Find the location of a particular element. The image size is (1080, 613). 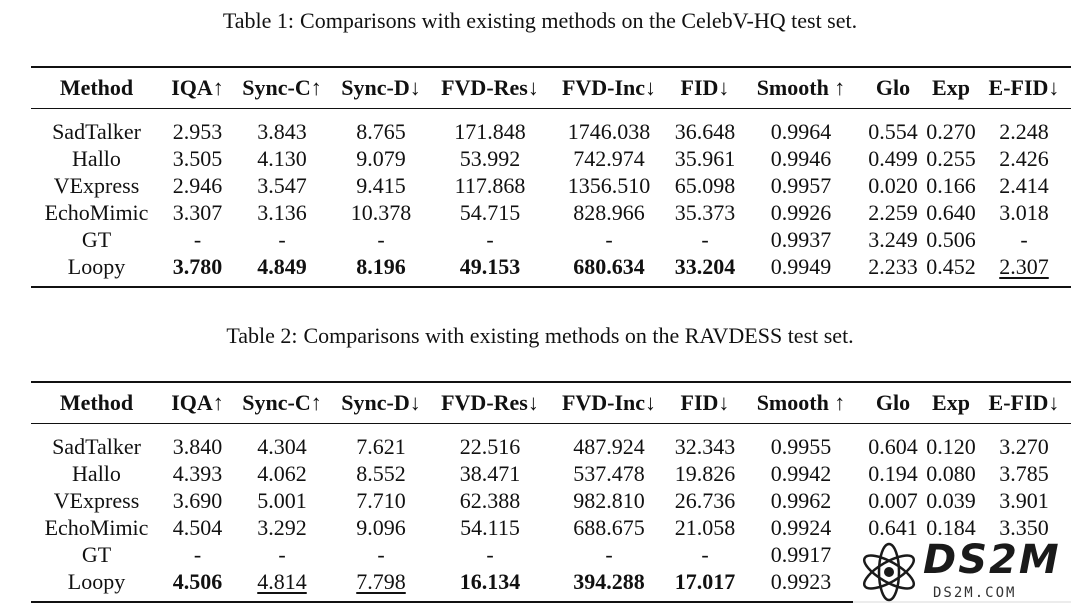

metric-cell: 17.017 is located at coordinates (705, 585).